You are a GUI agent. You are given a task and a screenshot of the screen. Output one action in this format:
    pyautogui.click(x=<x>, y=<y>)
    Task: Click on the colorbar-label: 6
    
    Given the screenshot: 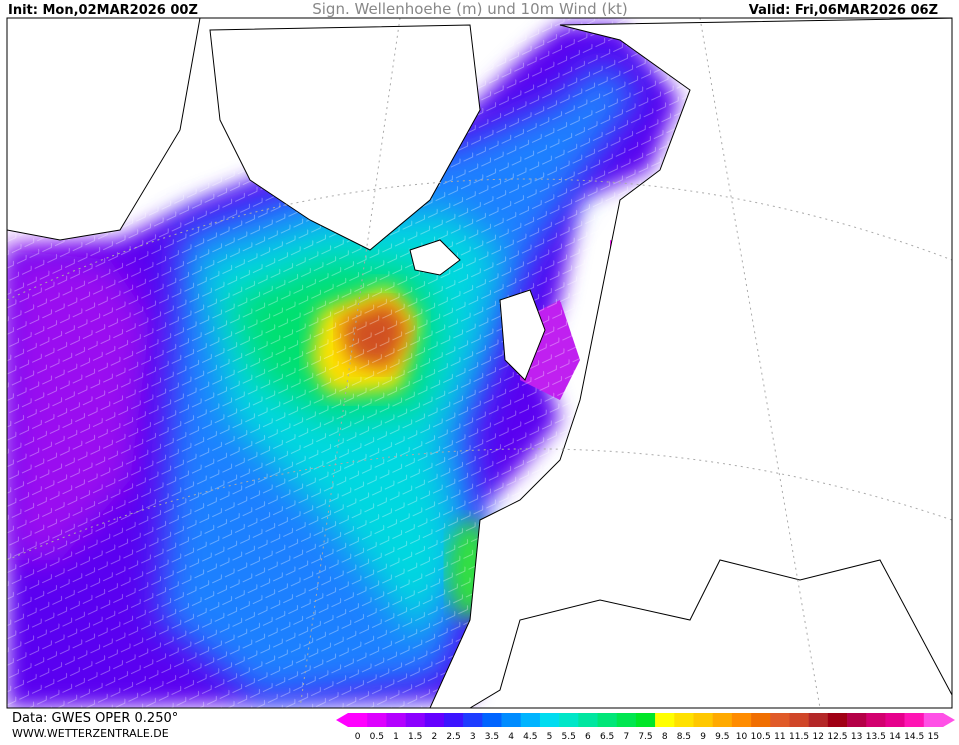 What is the action you would take?
    pyautogui.click(x=588, y=736)
    